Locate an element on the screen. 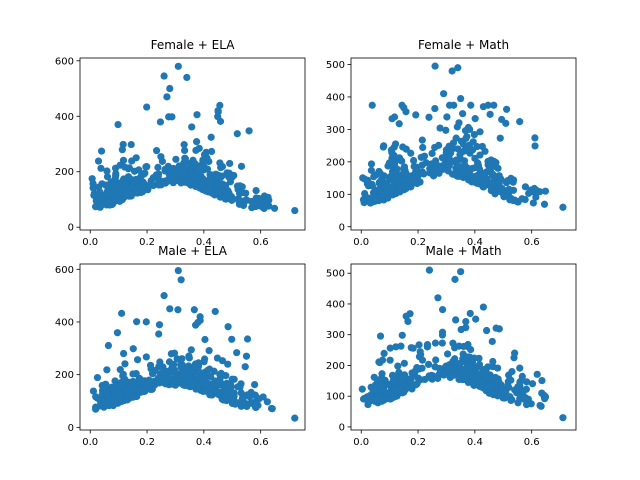 The image size is (640, 480). y-tick-label: 300 is located at coordinates (335, 335).